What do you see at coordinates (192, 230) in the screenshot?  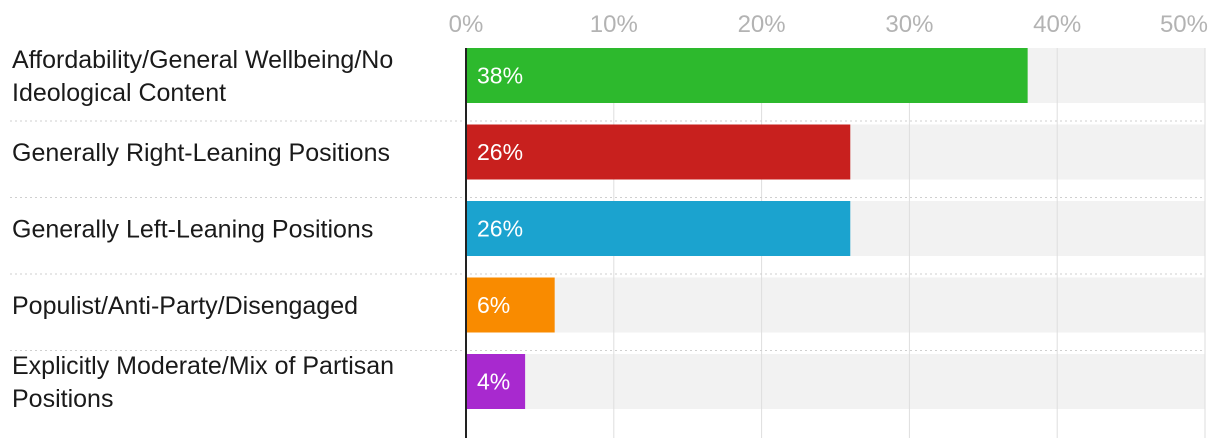 I see `category-label: Generally Left-Leaning Positions` at bounding box center [192, 230].